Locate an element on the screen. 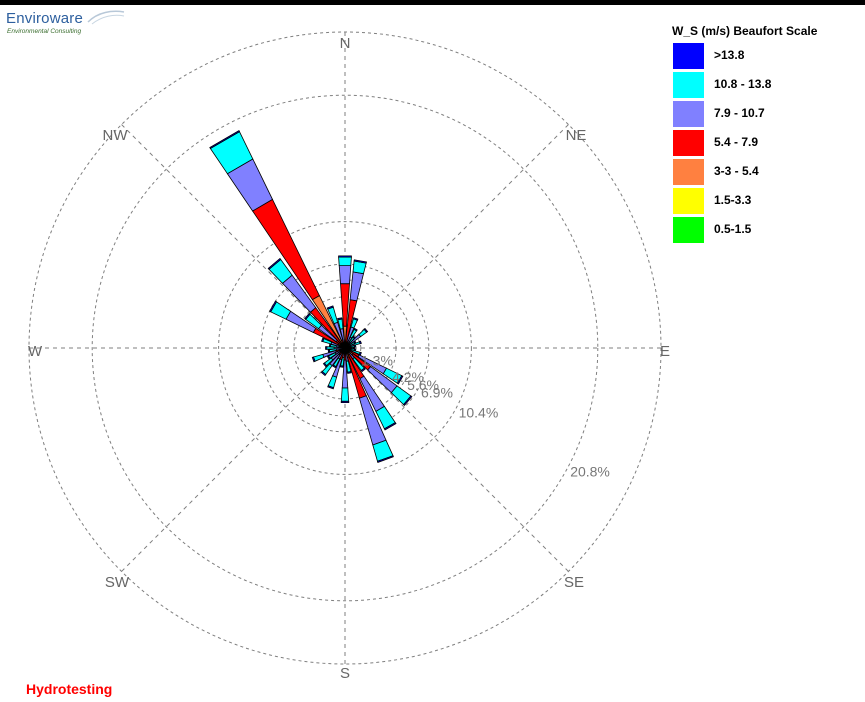 This screenshot has width=865, height=702. direction-label-se: SE is located at coordinates (574, 582).